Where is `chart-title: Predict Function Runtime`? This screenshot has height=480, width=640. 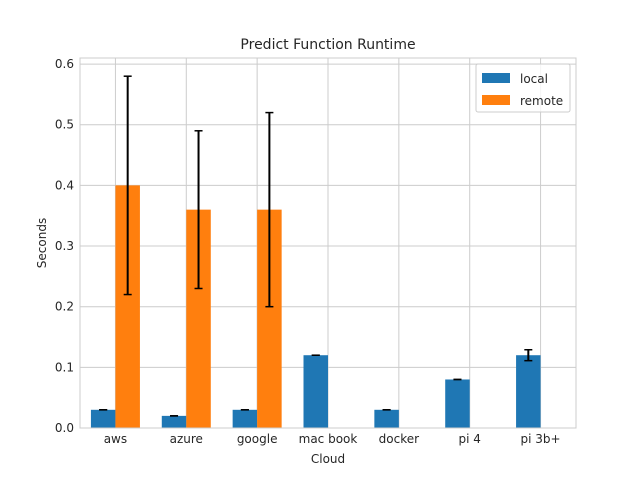 chart-title: Predict Function Runtime is located at coordinates (327, 45).